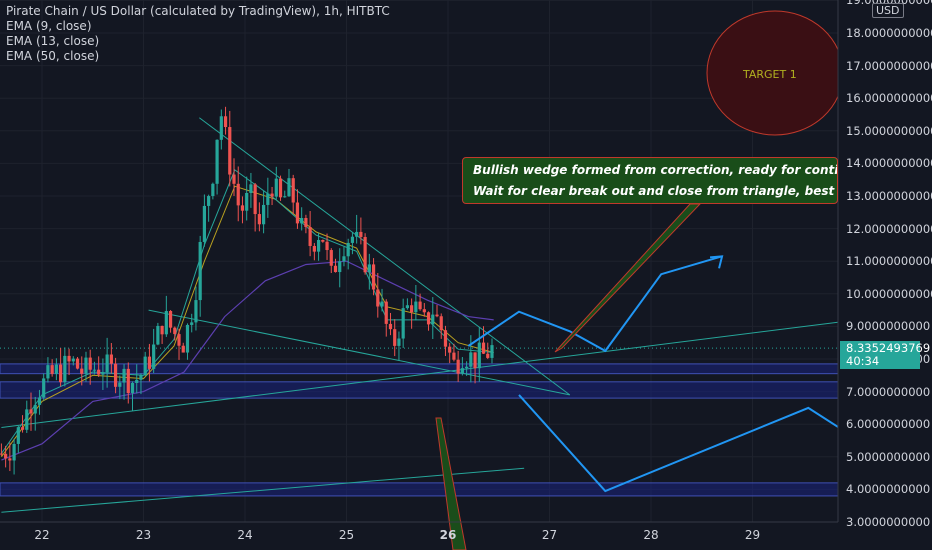 This screenshot has width=932, height=550. What do you see at coordinates (888, 456) in the screenshot?
I see `price-tick-label: 5.0000000000` at bounding box center [888, 456].